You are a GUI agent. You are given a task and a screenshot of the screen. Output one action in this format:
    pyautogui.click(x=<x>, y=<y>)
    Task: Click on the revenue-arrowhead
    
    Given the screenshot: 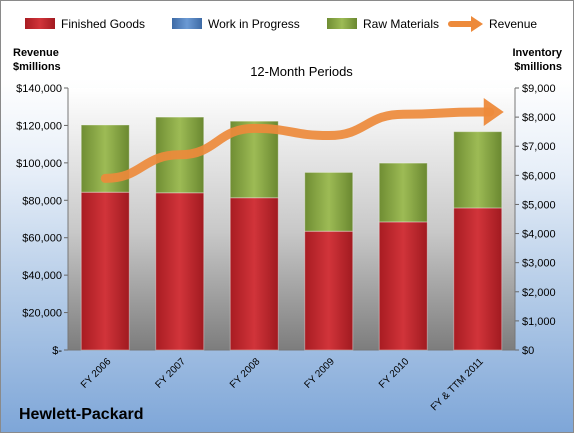 What is the action you would take?
    pyautogui.click(x=493, y=111)
    